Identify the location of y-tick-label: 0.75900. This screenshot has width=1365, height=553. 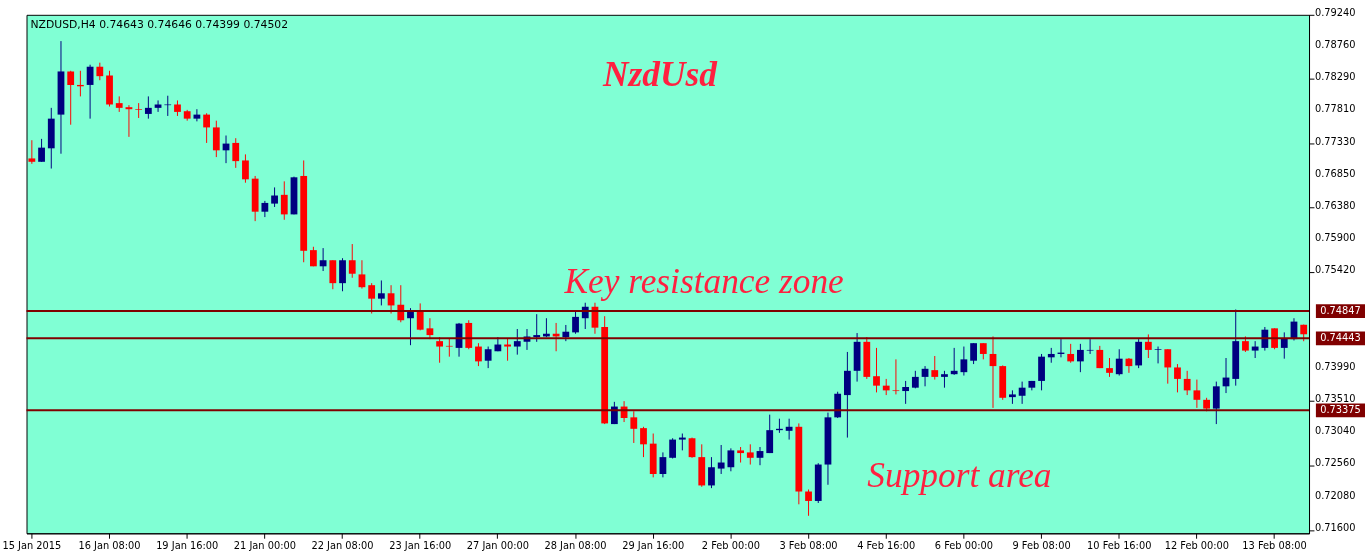
(1335, 237).